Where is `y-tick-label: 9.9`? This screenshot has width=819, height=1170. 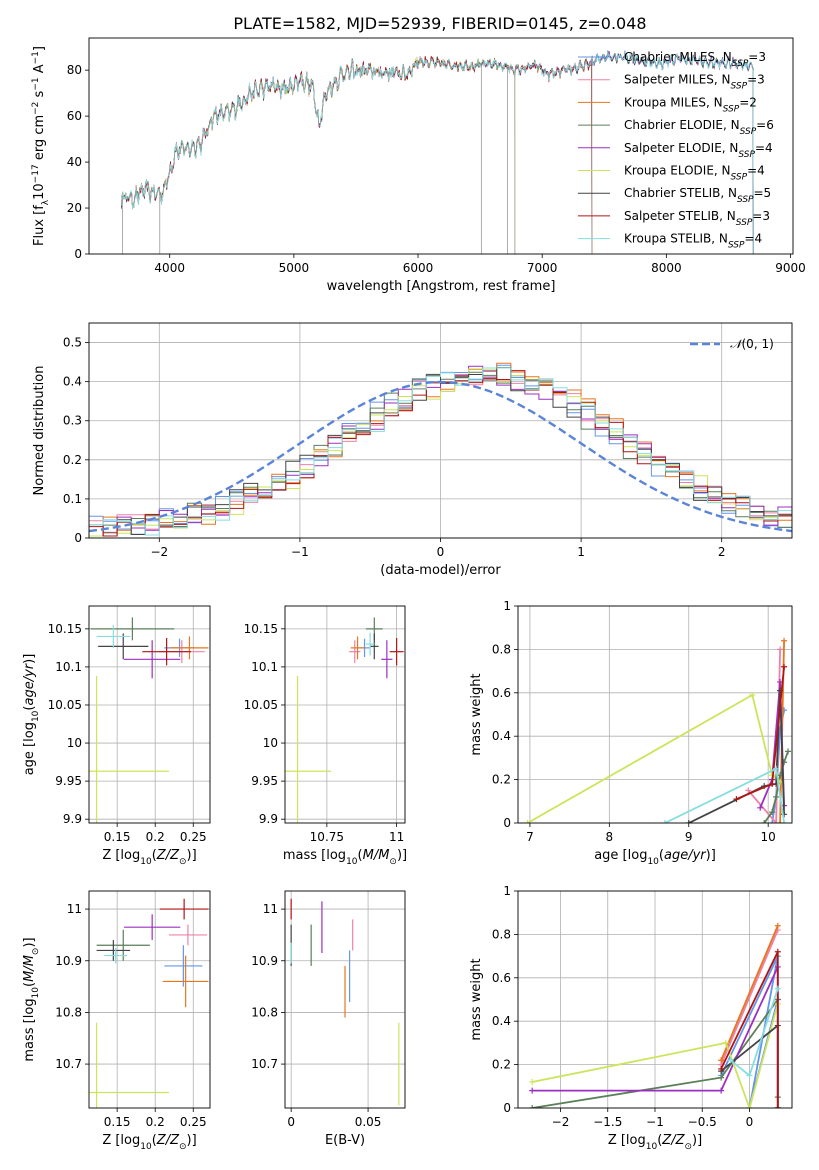 y-tick-label: 9.9 is located at coordinates (268, 819).